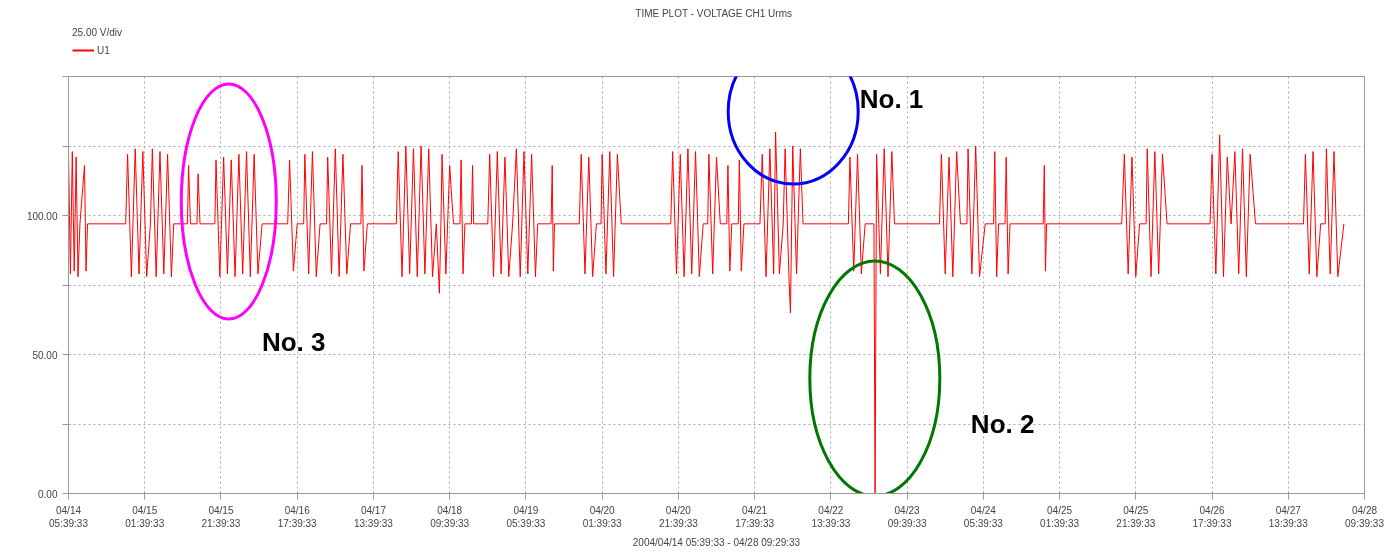 The height and width of the screenshot is (556, 1394). What do you see at coordinates (45, 355) in the screenshot?
I see `y-tick-label: 50.00` at bounding box center [45, 355].